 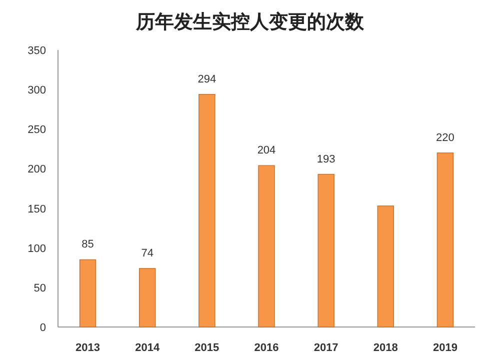 I want to click on x-tick-label: 2015, so click(x=207, y=348).